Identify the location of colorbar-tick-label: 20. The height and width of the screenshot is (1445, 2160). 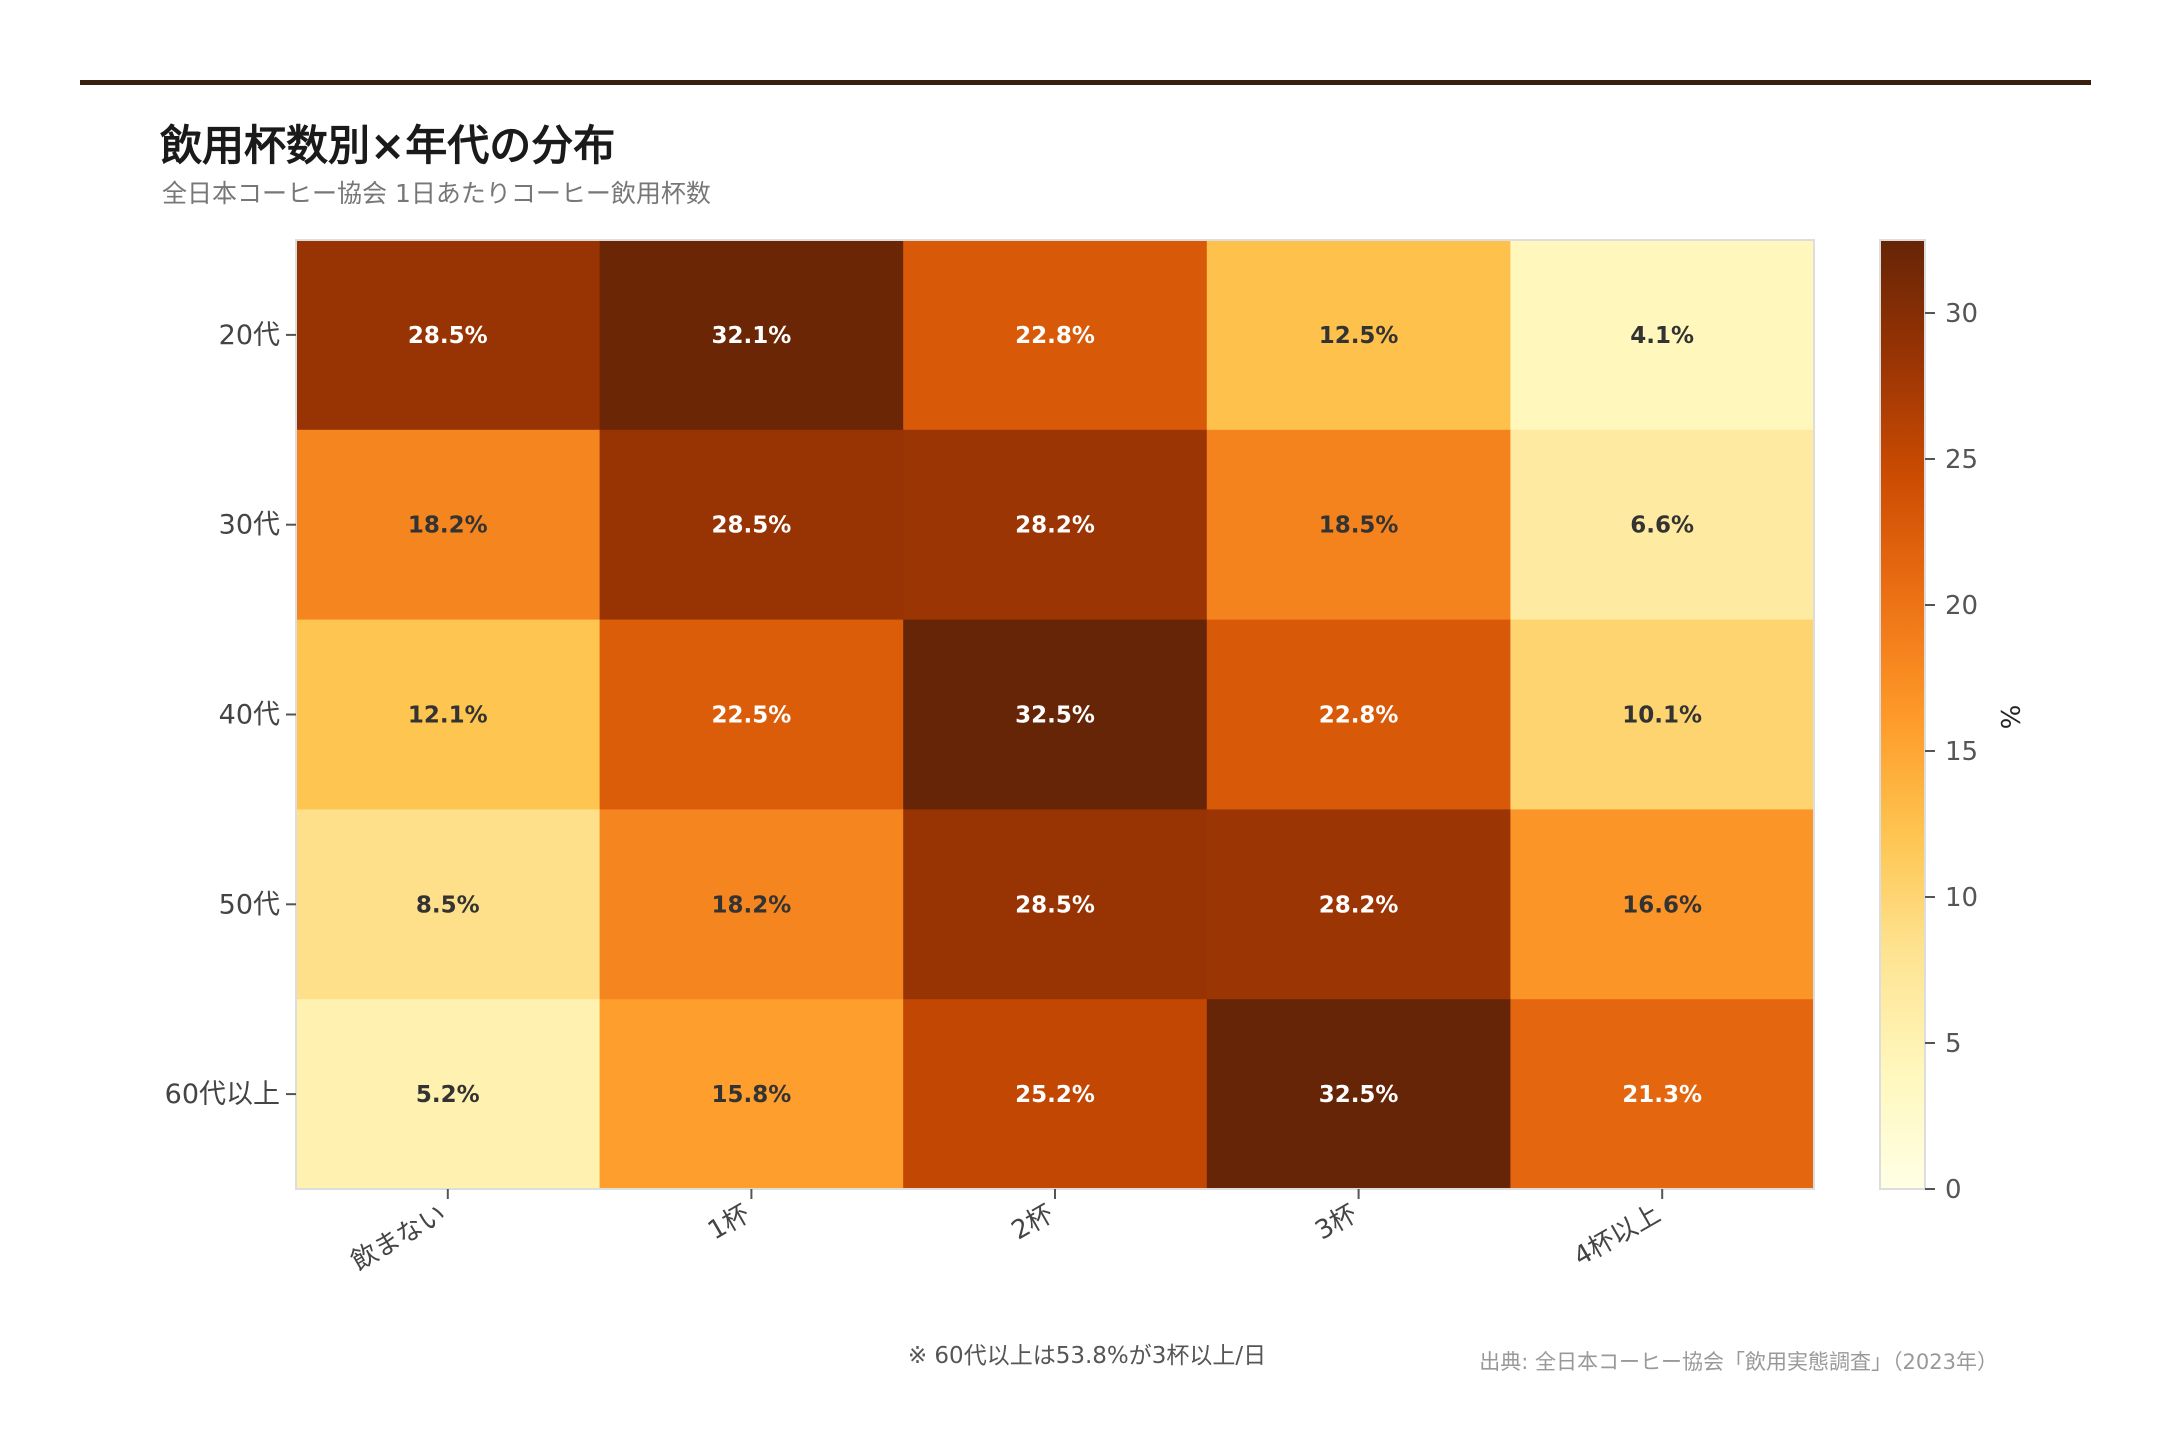
(1961, 606).